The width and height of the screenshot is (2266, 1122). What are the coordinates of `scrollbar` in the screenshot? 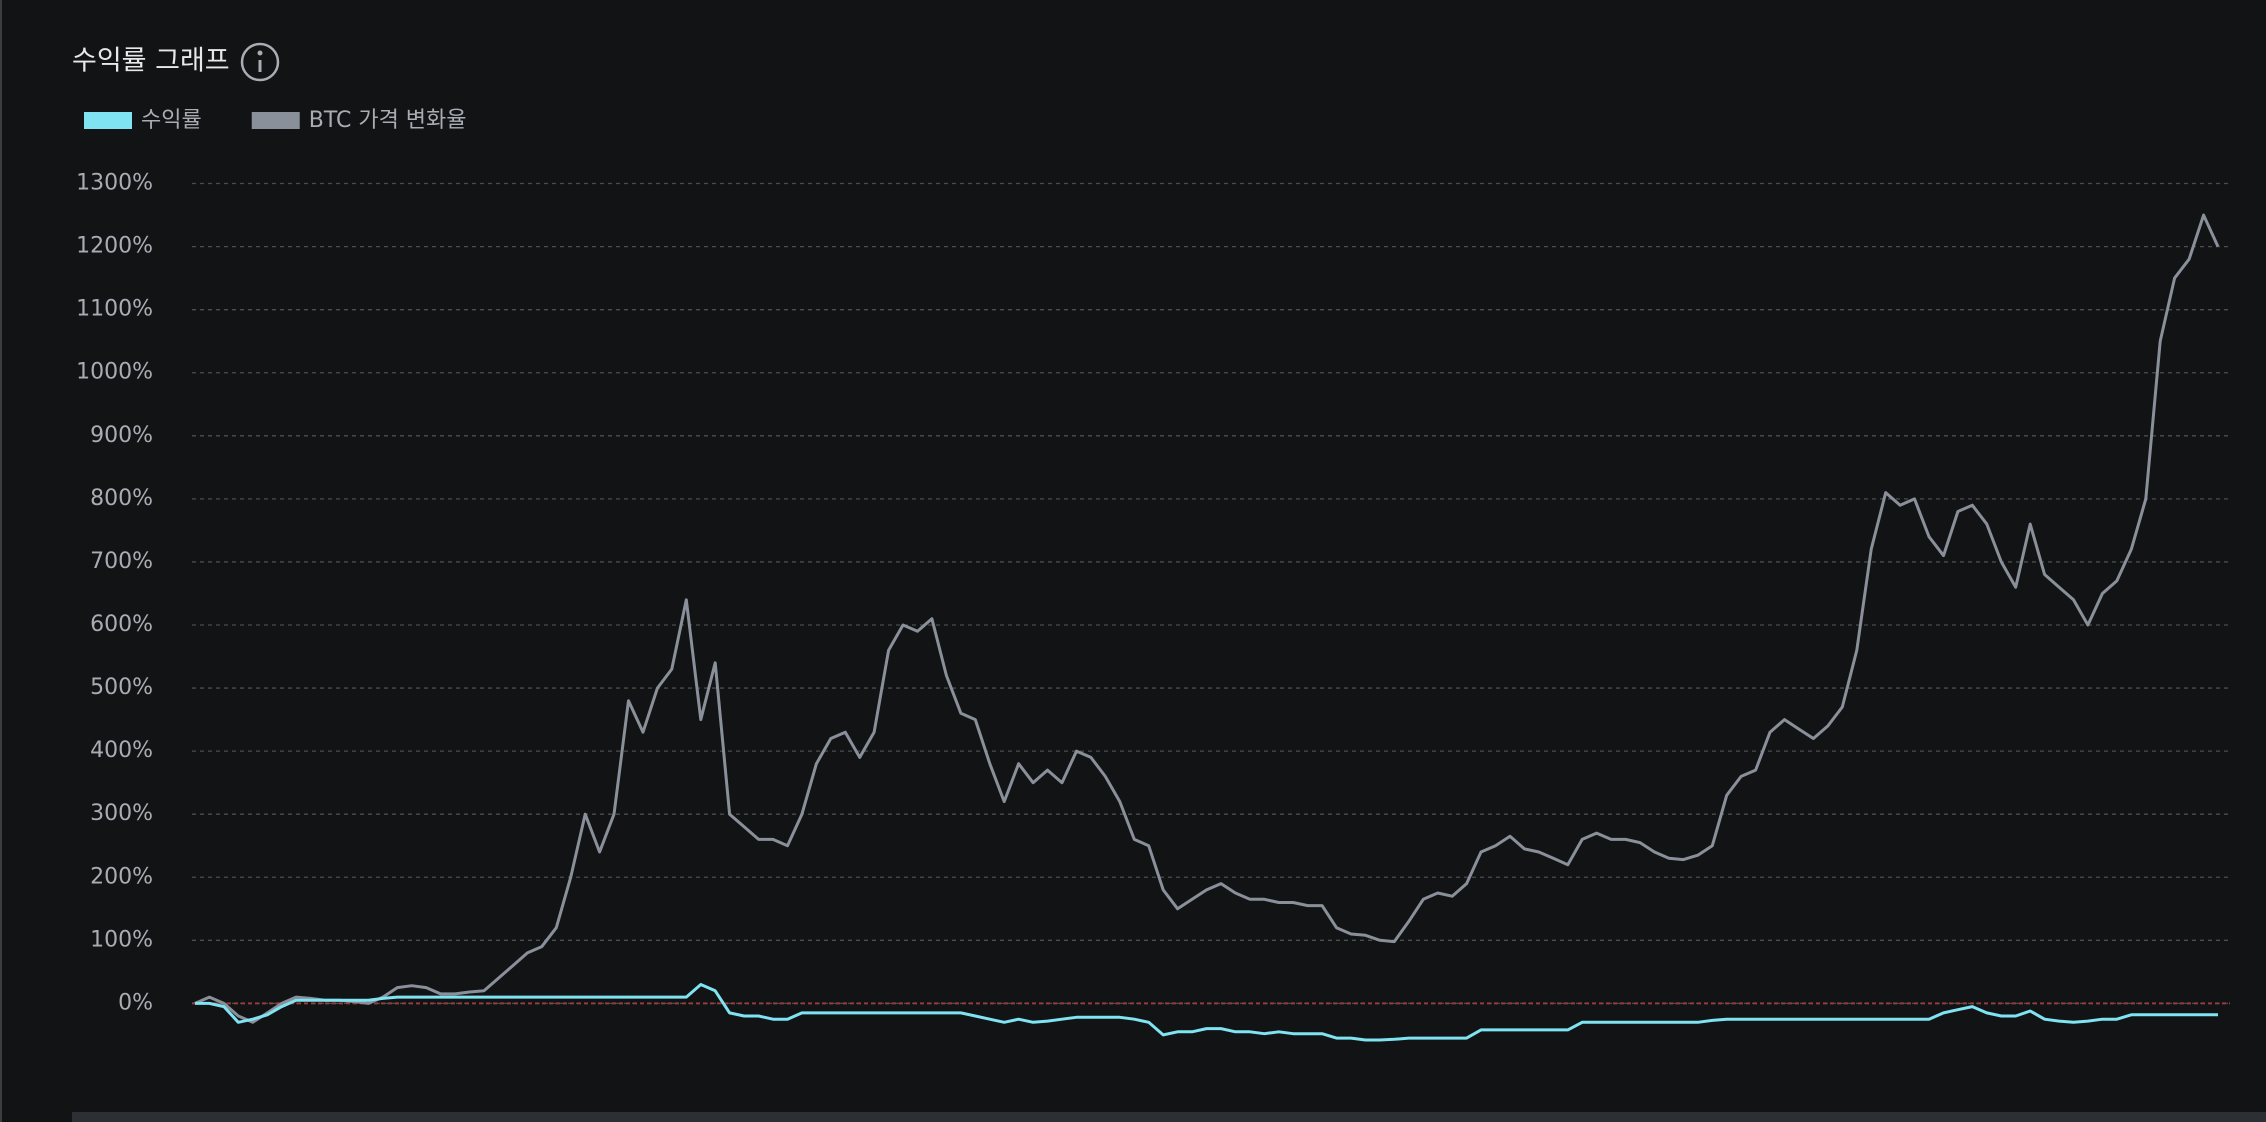 It's located at (1169, 1117).